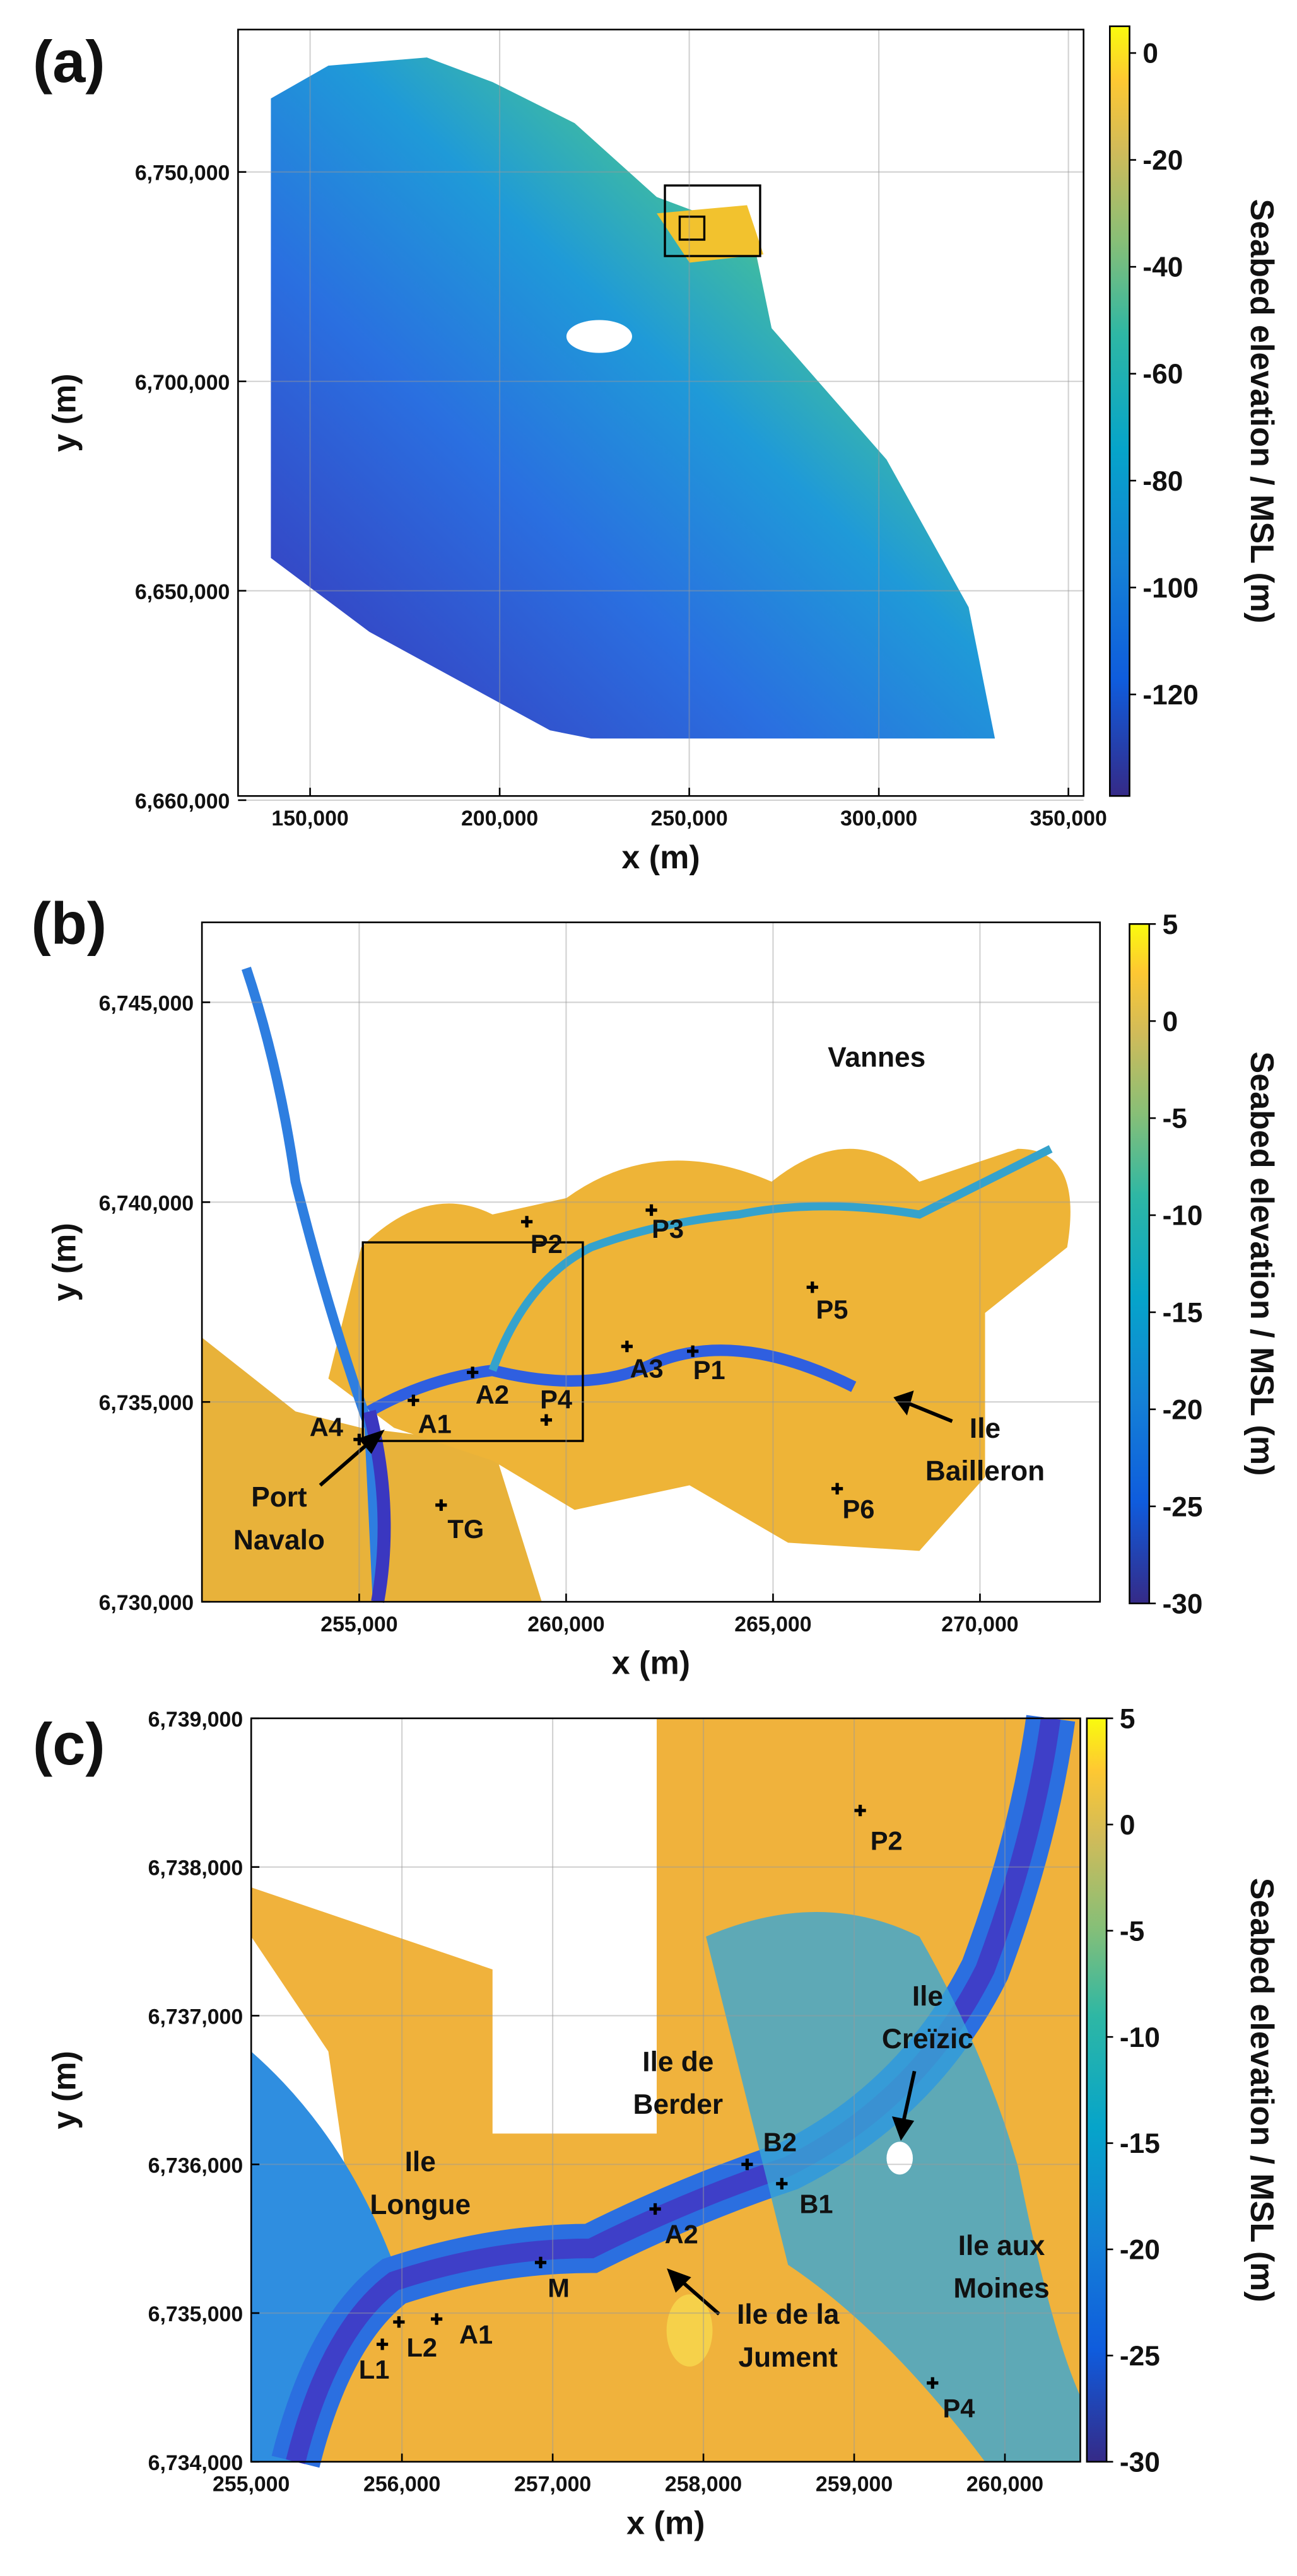  I want to click on colorbar-tick-label: -15, so click(1140, 2143).